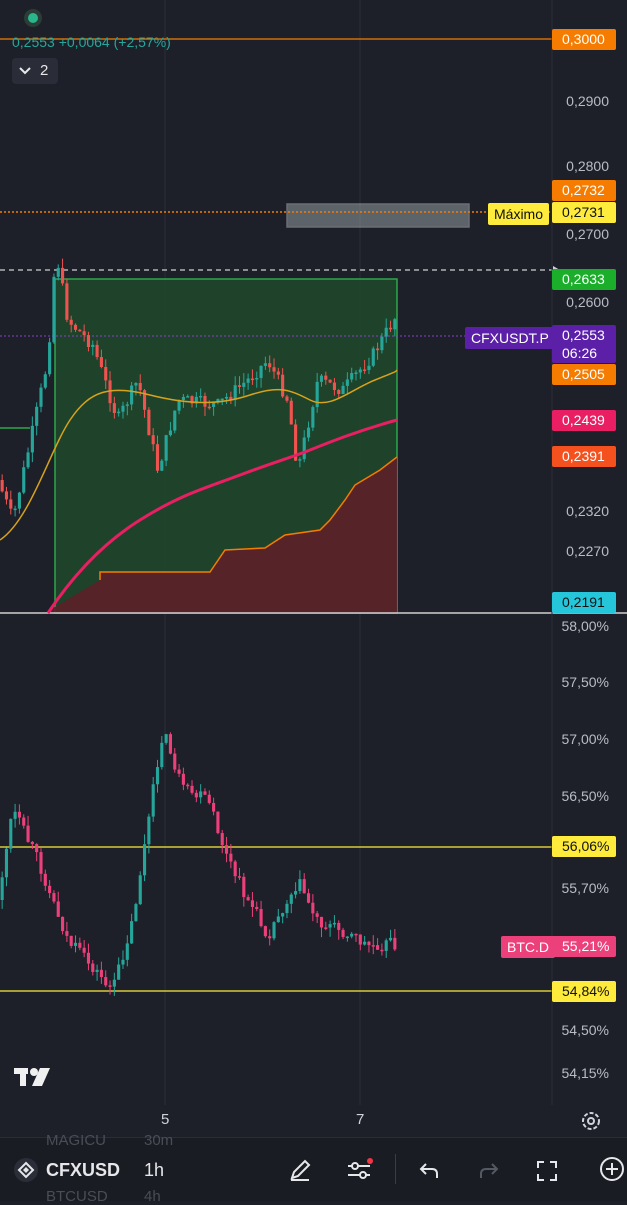 This screenshot has height=1205, width=627. What do you see at coordinates (587, 302) in the screenshot?
I see `price-axis-label: 0,2600` at bounding box center [587, 302].